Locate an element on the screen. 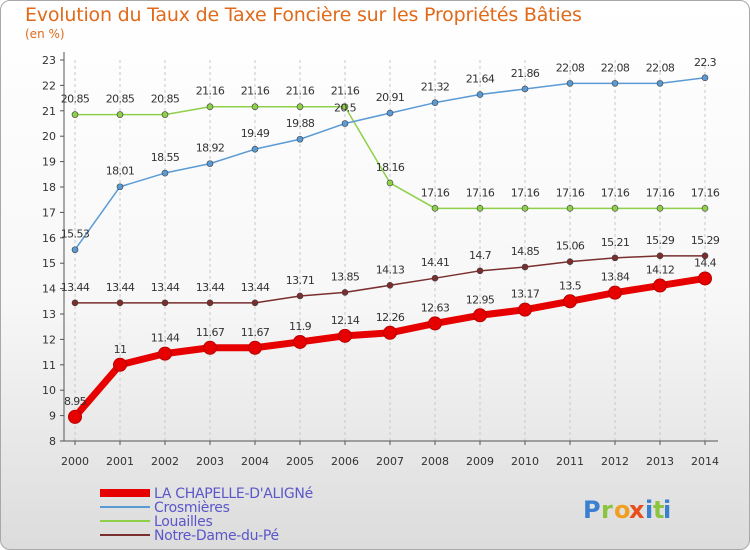 Image resolution: width=750 pixels, height=550 pixels. x-tick-label: 2012 is located at coordinates (615, 461).